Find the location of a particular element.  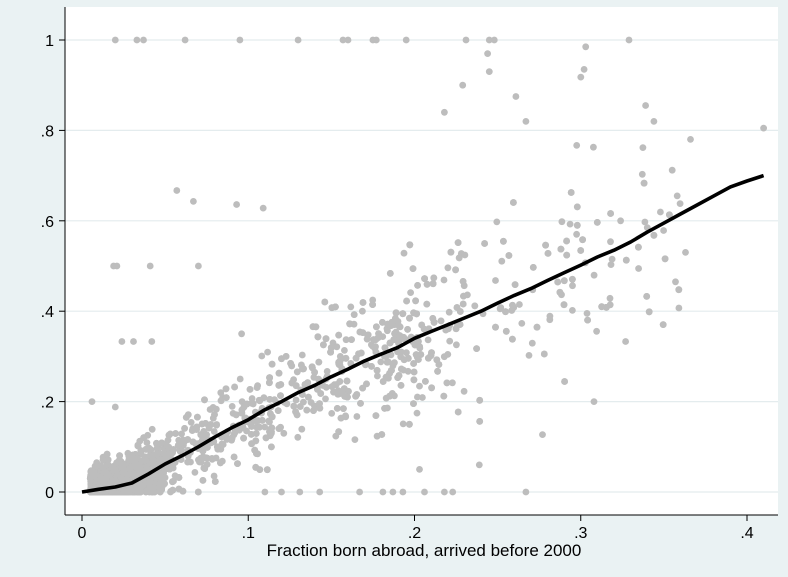

x-tick-label: .2 is located at coordinates (414, 533).